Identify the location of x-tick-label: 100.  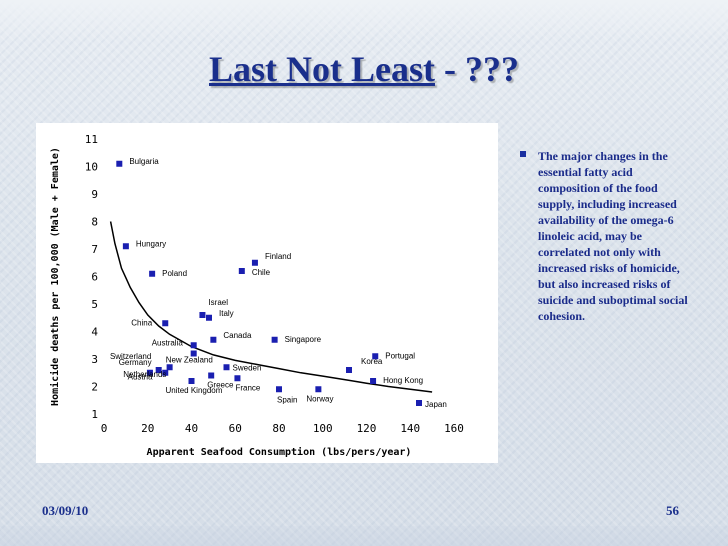
(323, 428).